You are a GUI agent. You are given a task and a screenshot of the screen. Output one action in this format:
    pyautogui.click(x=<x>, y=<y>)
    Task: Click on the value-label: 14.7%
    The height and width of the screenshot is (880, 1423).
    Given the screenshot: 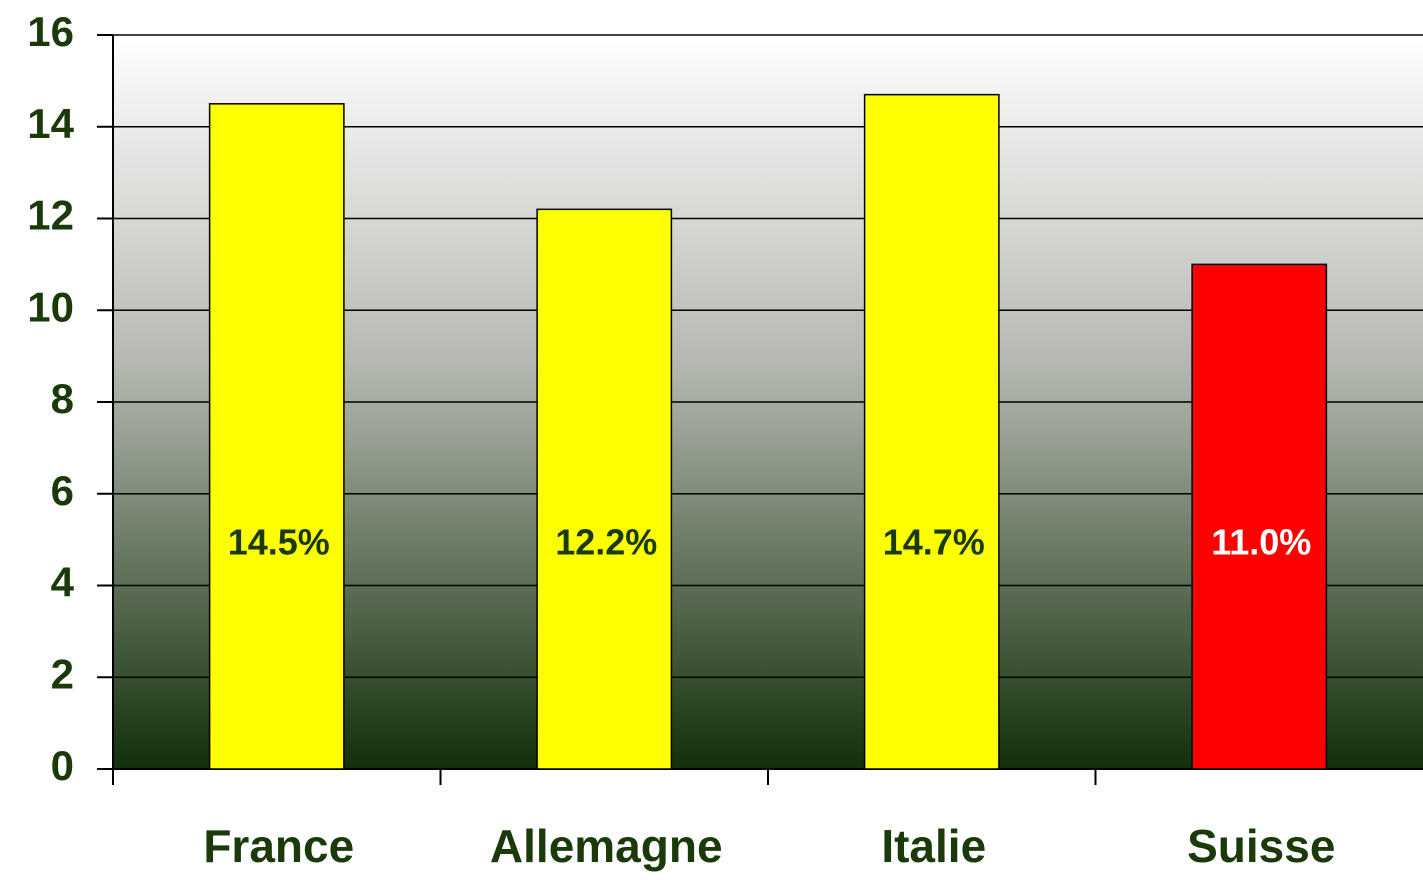 What is the action you would take?
    pyautogui.click(x=934, y=542)
    